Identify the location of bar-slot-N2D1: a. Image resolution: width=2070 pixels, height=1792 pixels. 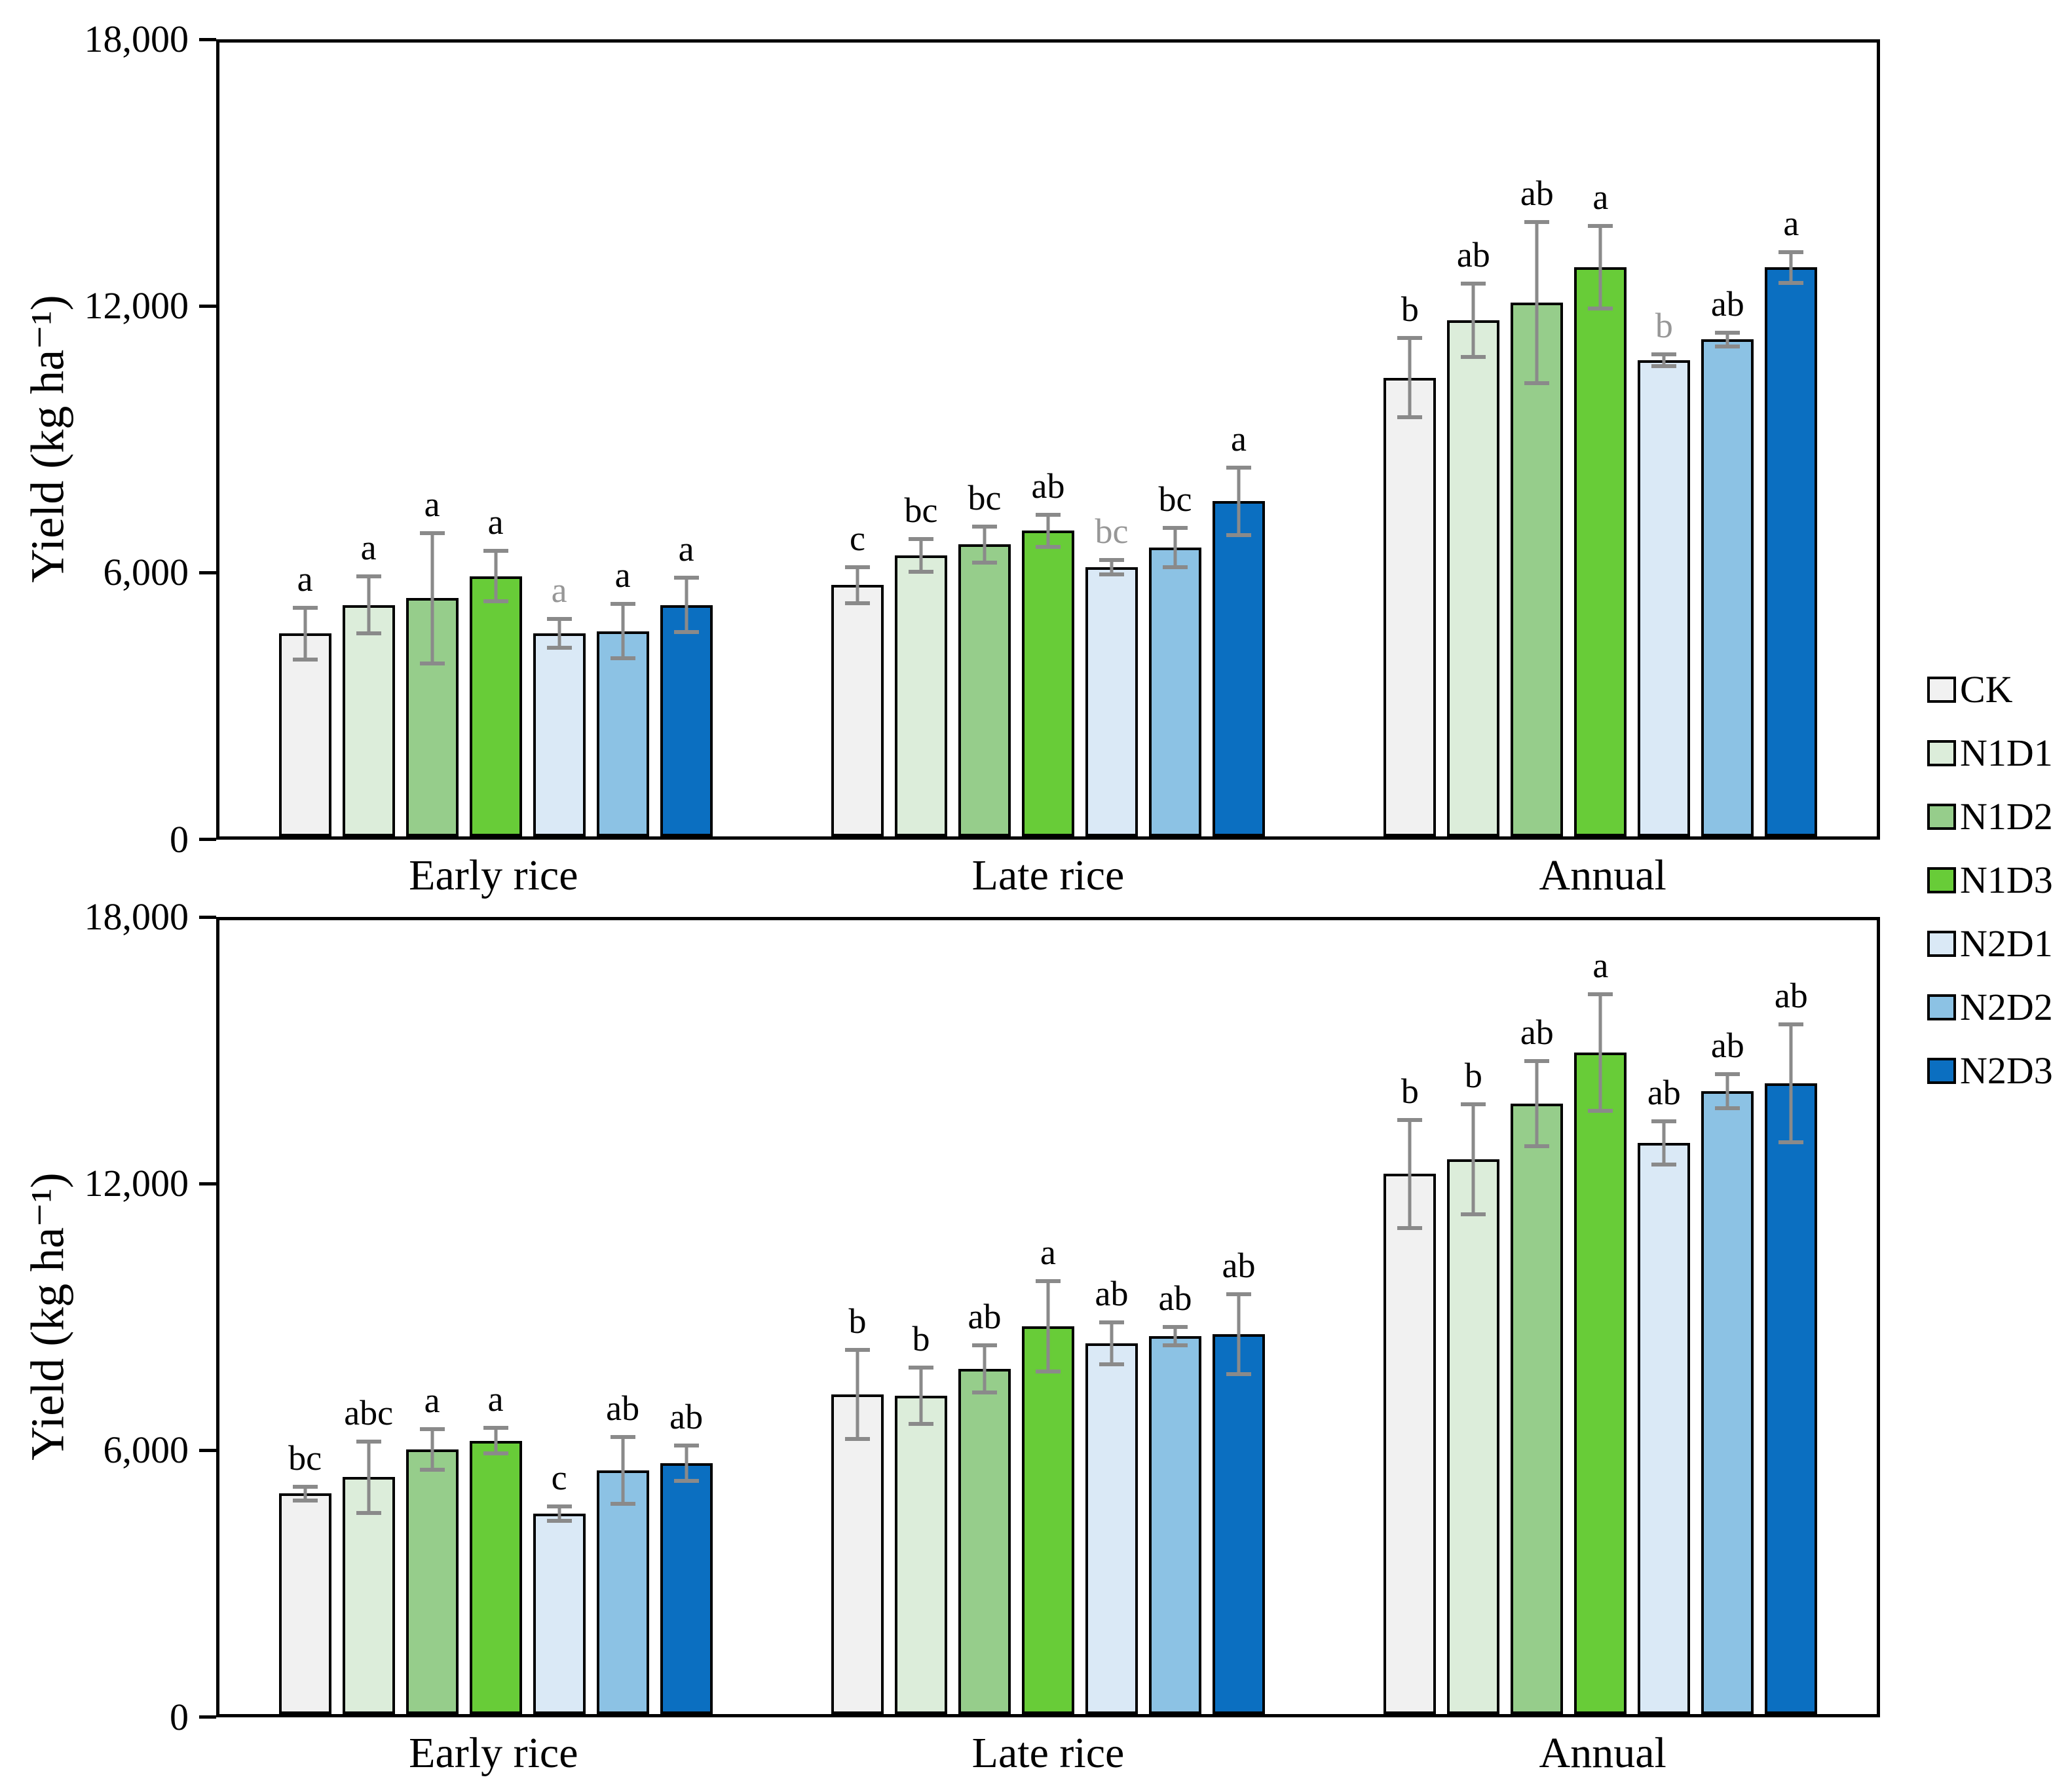
(559, 439).